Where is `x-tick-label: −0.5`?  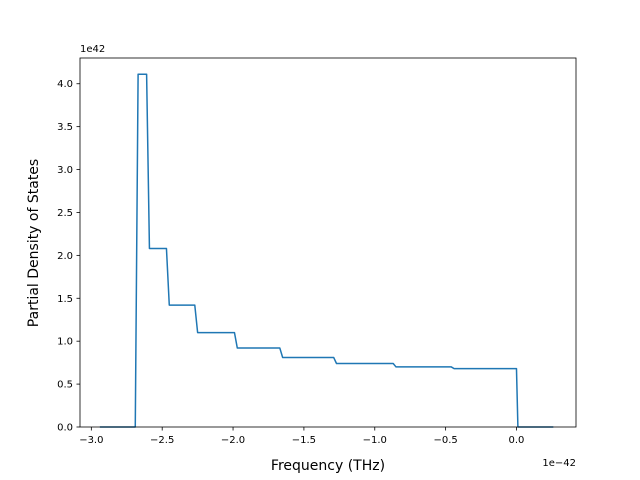
x-tick-label: −0.5 is located at coordinates (445, 440).